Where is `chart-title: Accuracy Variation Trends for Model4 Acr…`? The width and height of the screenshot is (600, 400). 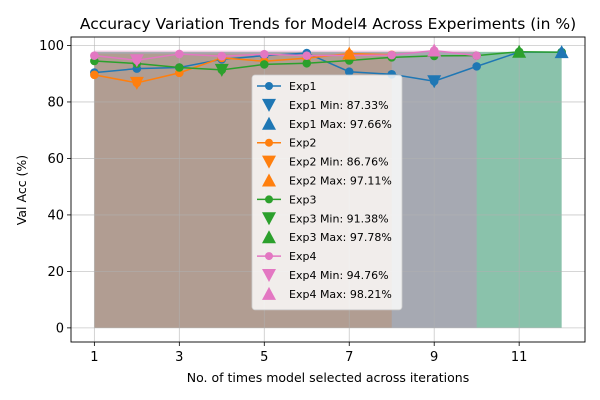
chart-title: Accuracy Variation Trends for Model4 Acr… is located at coordinates (328, 24).